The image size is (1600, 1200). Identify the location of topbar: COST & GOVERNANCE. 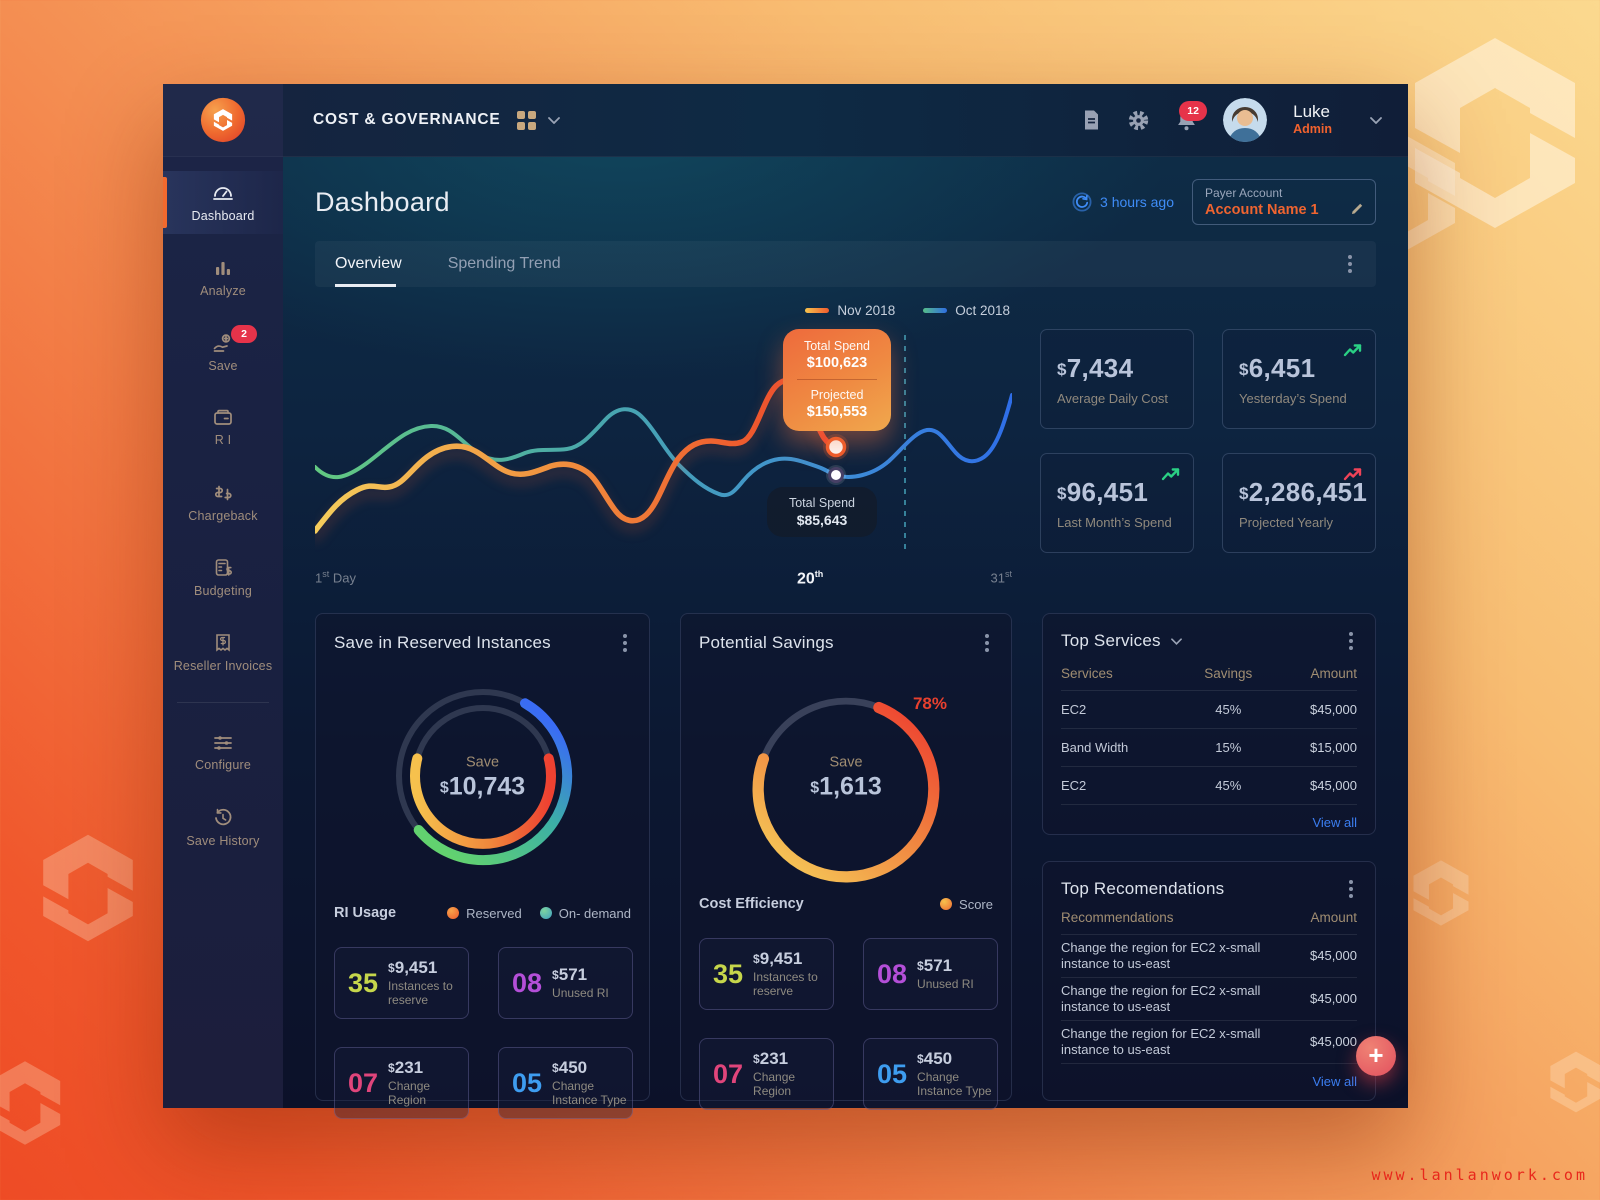
(845, 120).